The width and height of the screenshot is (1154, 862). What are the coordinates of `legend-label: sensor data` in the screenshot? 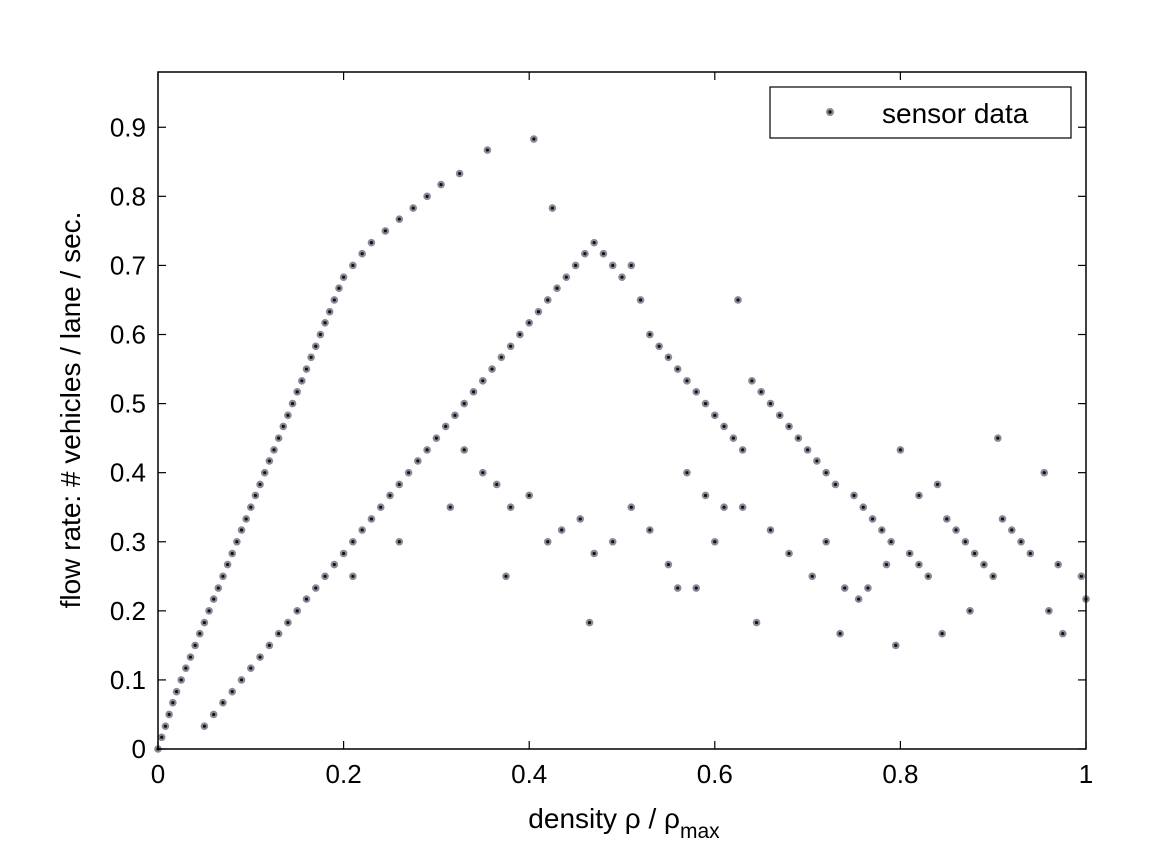 It's located at (955, 113).